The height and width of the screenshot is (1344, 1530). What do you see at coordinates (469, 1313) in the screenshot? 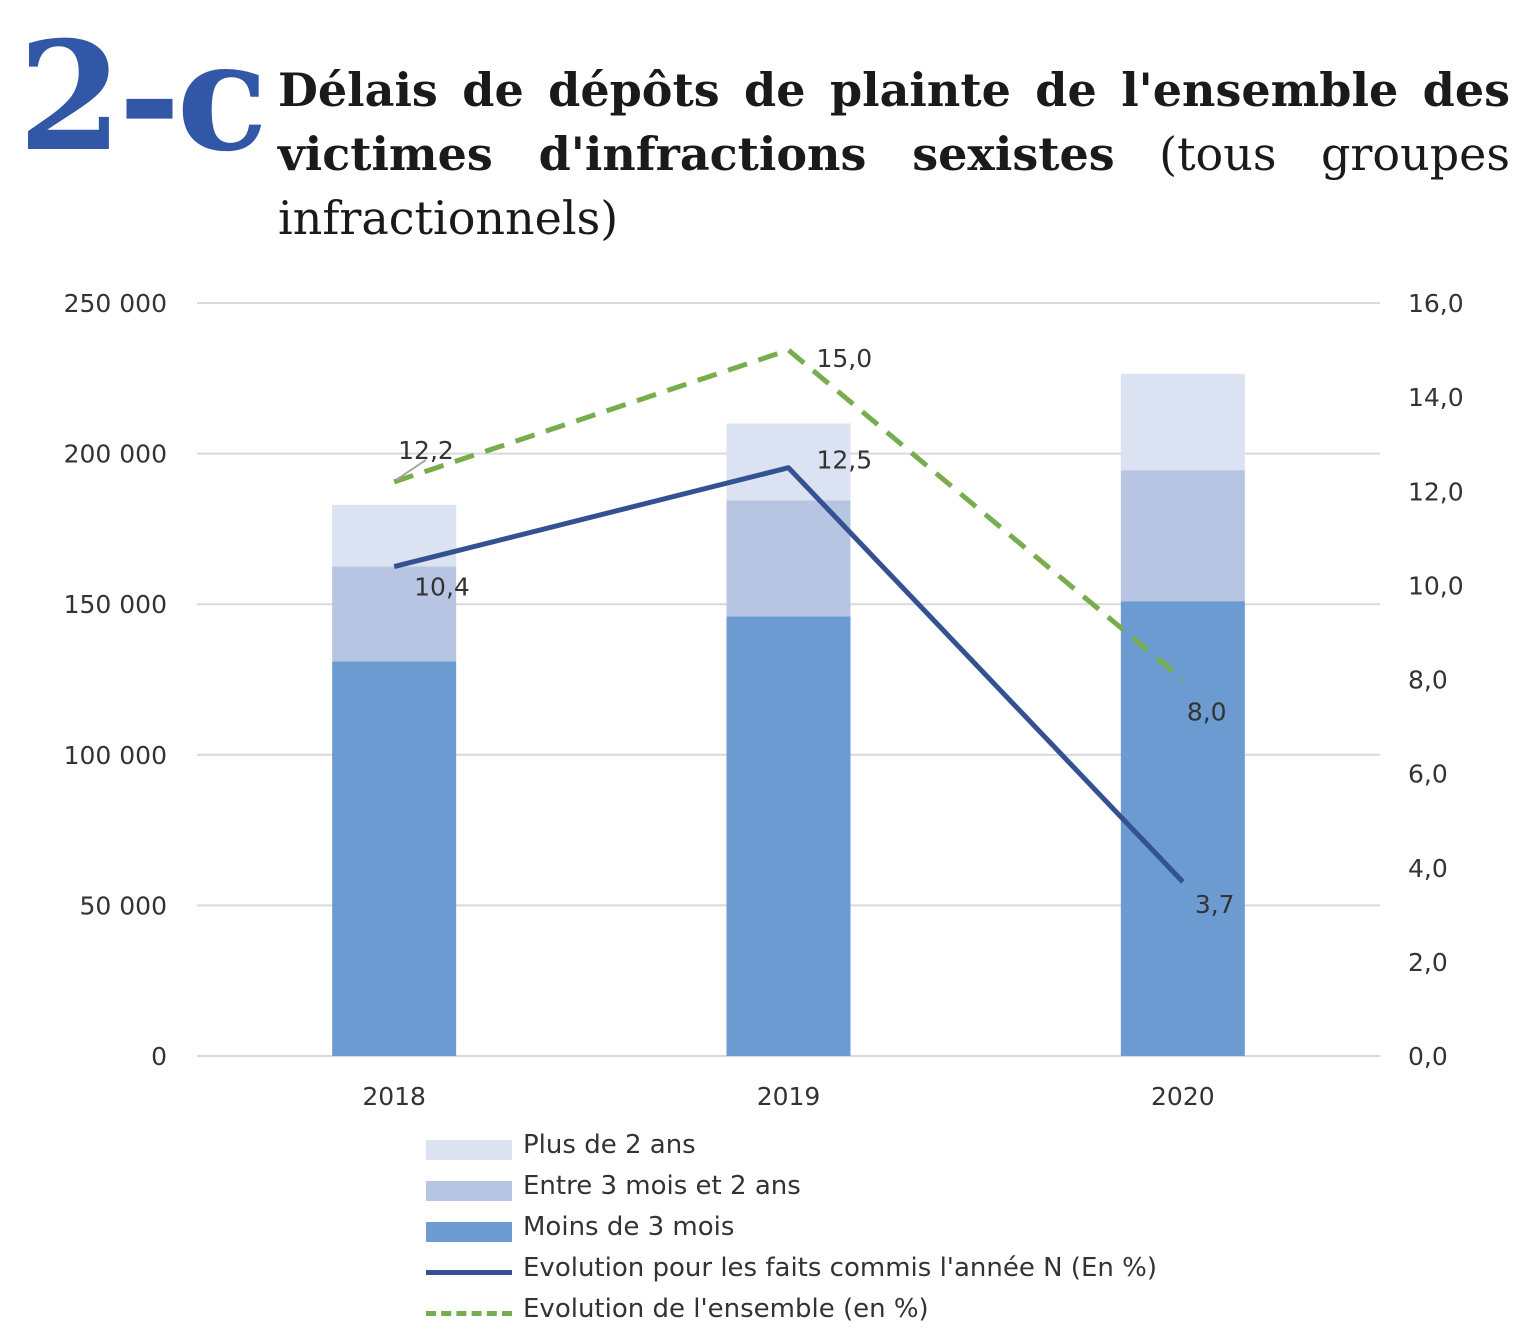
I see `legend-line-evolution-ensemble` at bounding box center [469, 1313].